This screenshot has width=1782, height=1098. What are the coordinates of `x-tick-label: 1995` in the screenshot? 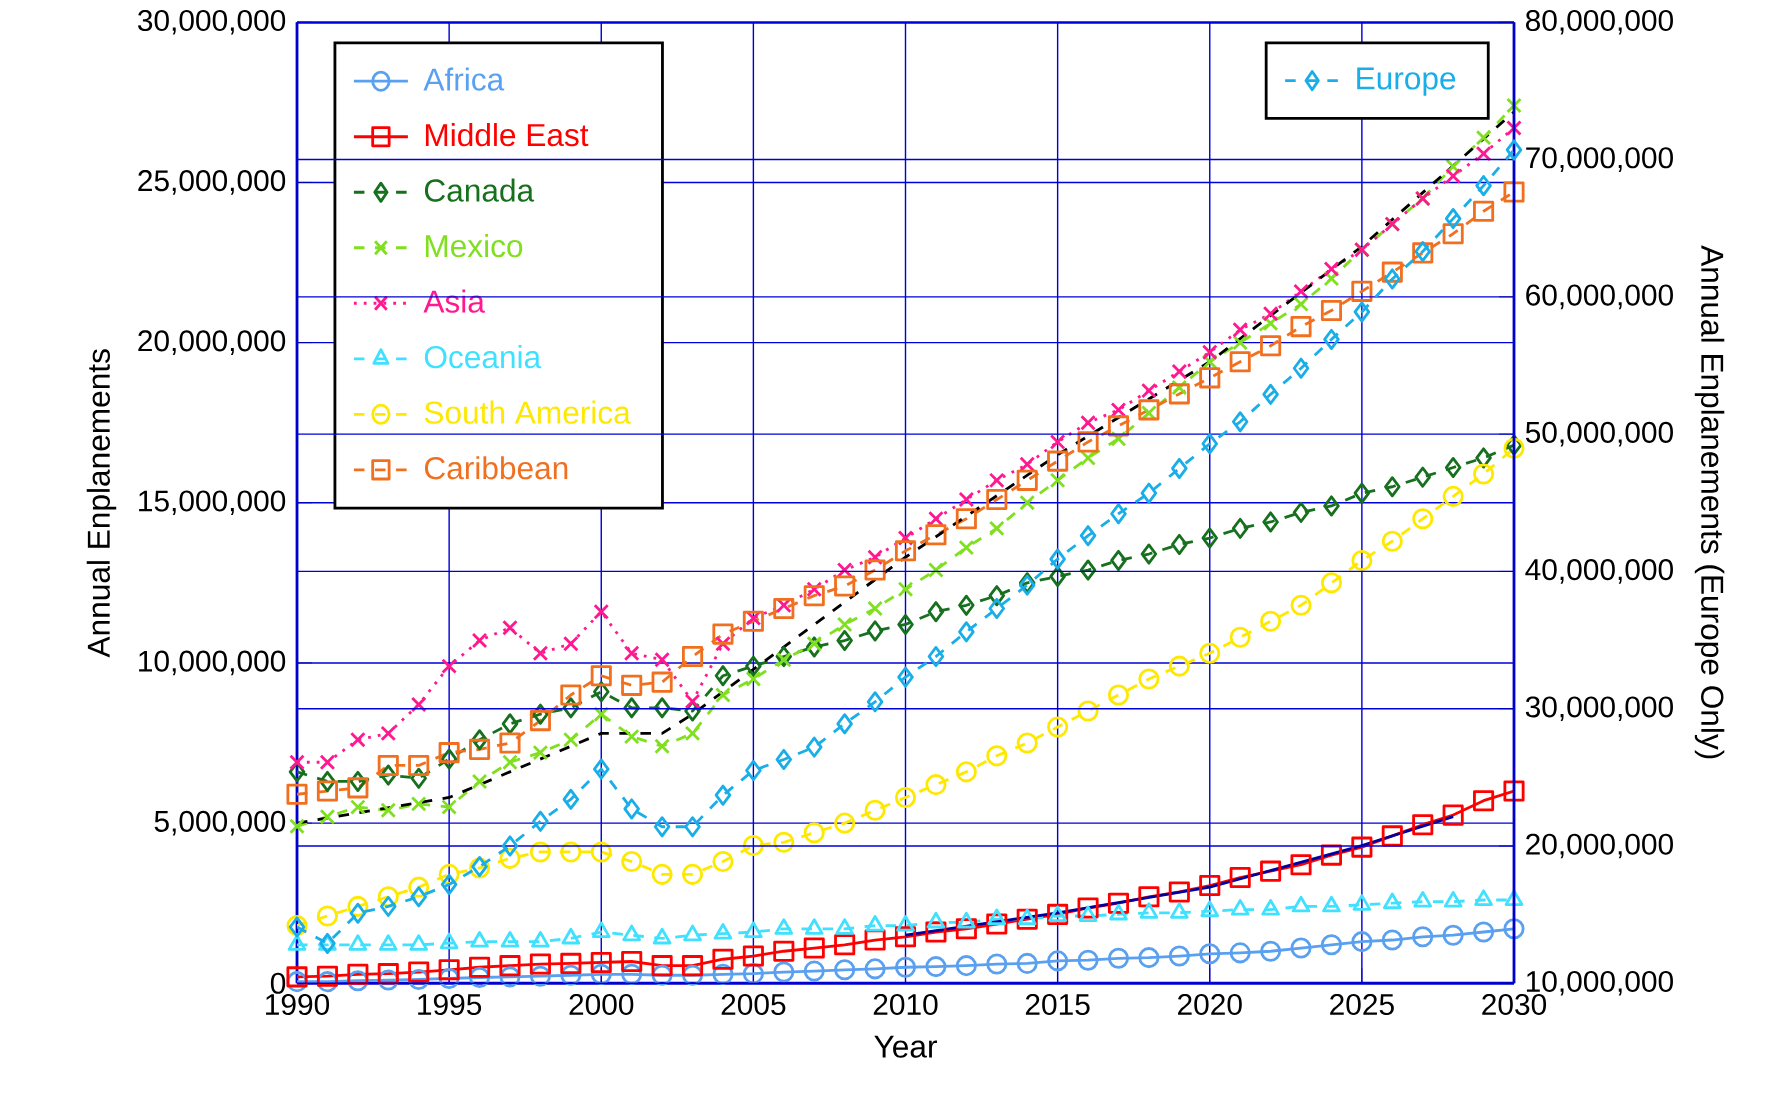 It's located at (450, 1004).